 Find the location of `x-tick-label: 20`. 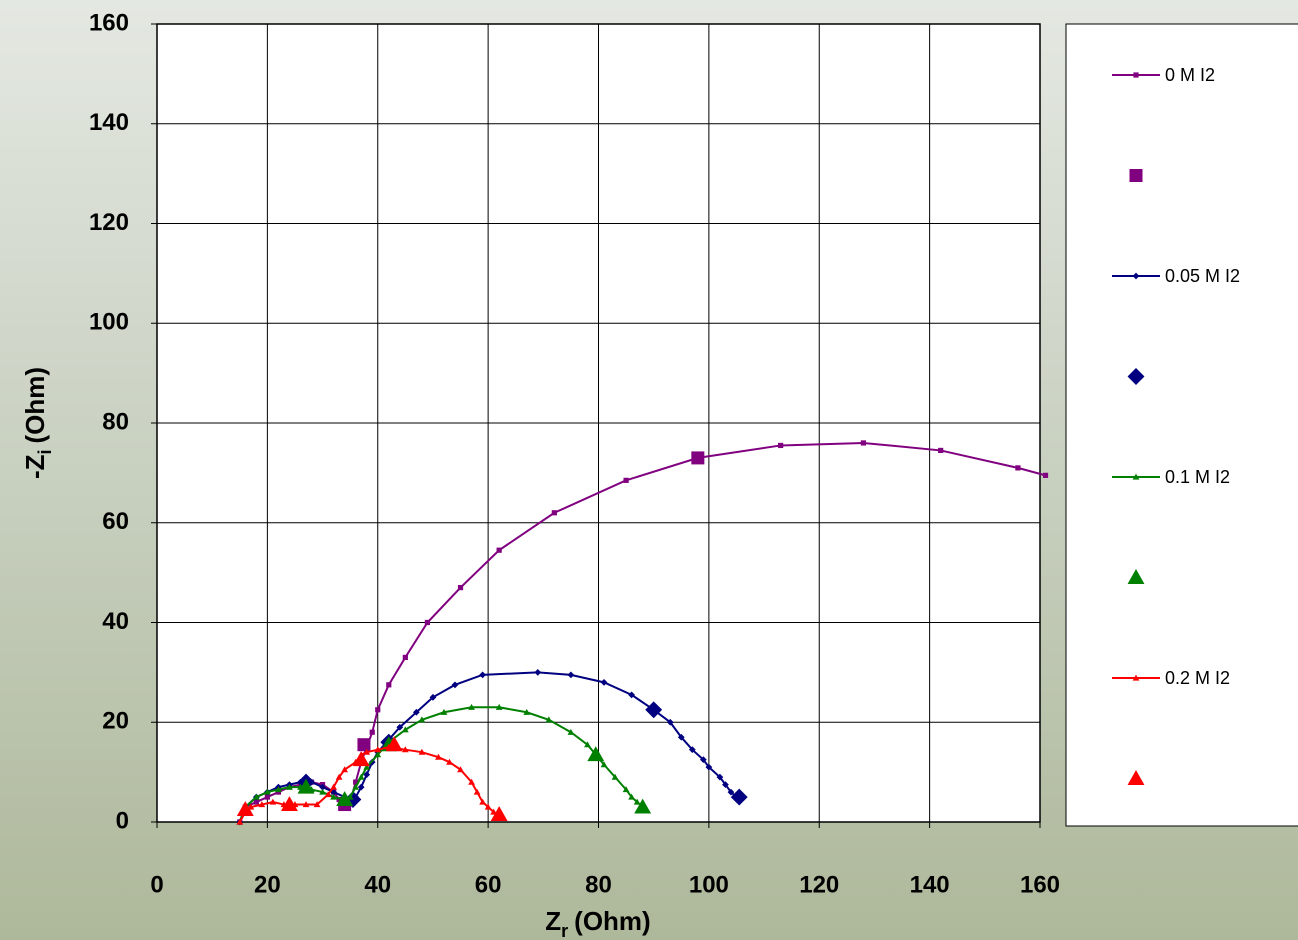

x-tick-label: 20 is located at coordinates (267, 884).